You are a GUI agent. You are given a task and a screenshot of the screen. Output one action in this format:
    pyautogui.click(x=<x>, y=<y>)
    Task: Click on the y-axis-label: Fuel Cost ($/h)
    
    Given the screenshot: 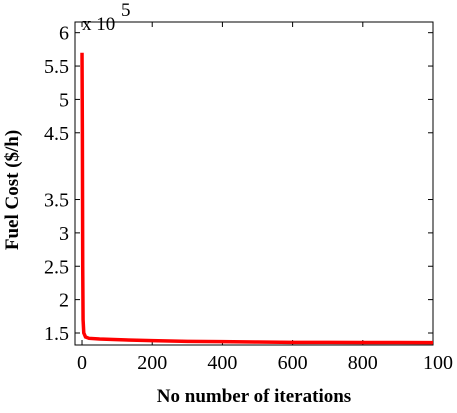 What is the action you would take?
    pyautogui.click(x=12, y=190)
    